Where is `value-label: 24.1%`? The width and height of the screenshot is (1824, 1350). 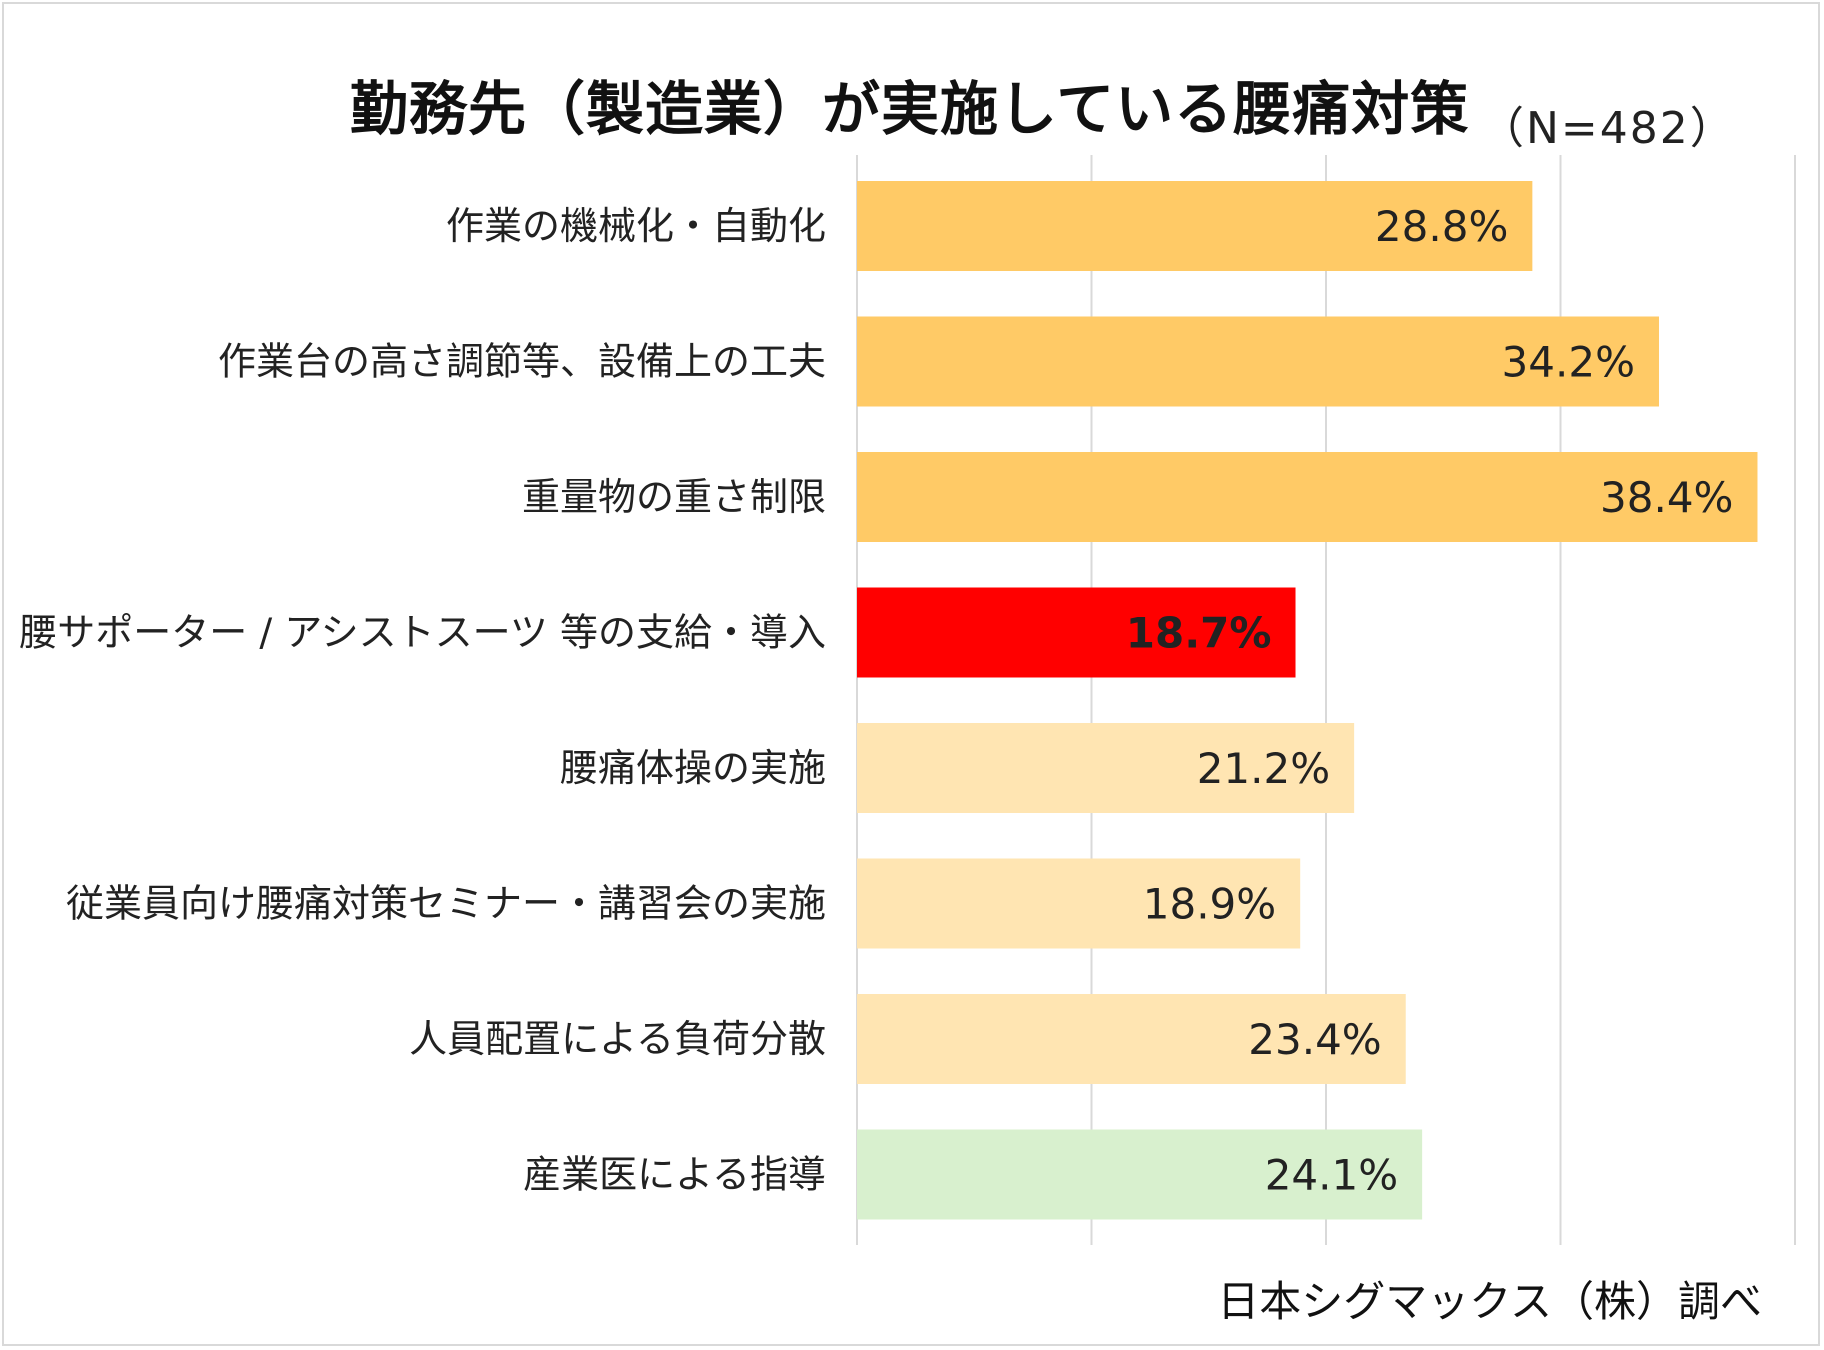
value-label: 24.1% is located at coordinates (1331, 1175).